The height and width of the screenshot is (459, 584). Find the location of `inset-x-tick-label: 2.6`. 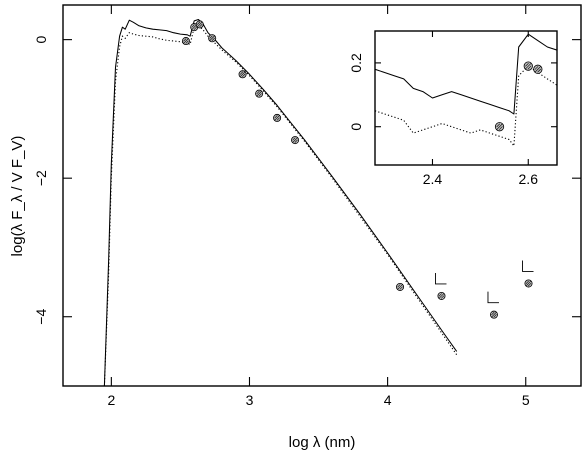

inset-x-tick-label: 2.6 is located at coordinates (529, 179).